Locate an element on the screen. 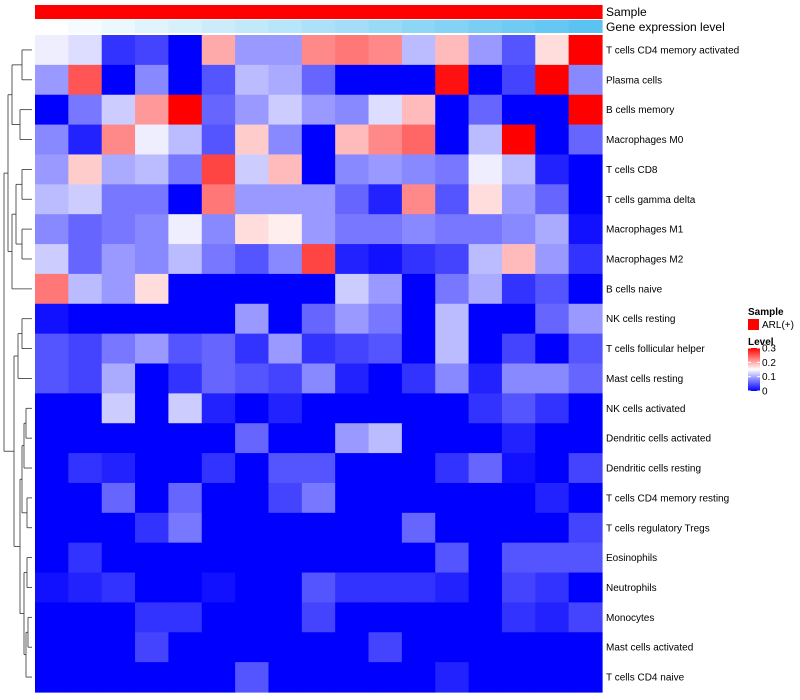 The image size is (800, 700). row-label: Macrophages M1 is located at coordinates (645, 230).